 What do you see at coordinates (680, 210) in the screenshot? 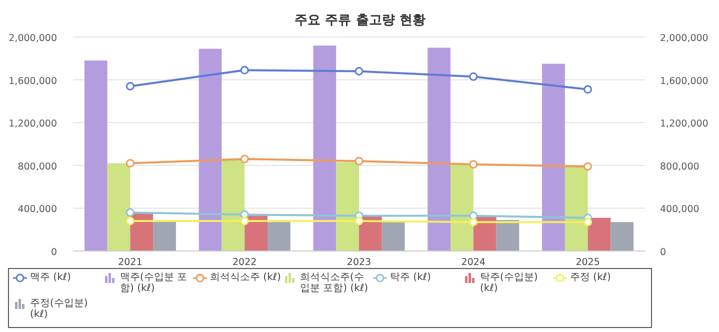
I see `y2-tick-label: 400,000` at bounding box center [680, 210].